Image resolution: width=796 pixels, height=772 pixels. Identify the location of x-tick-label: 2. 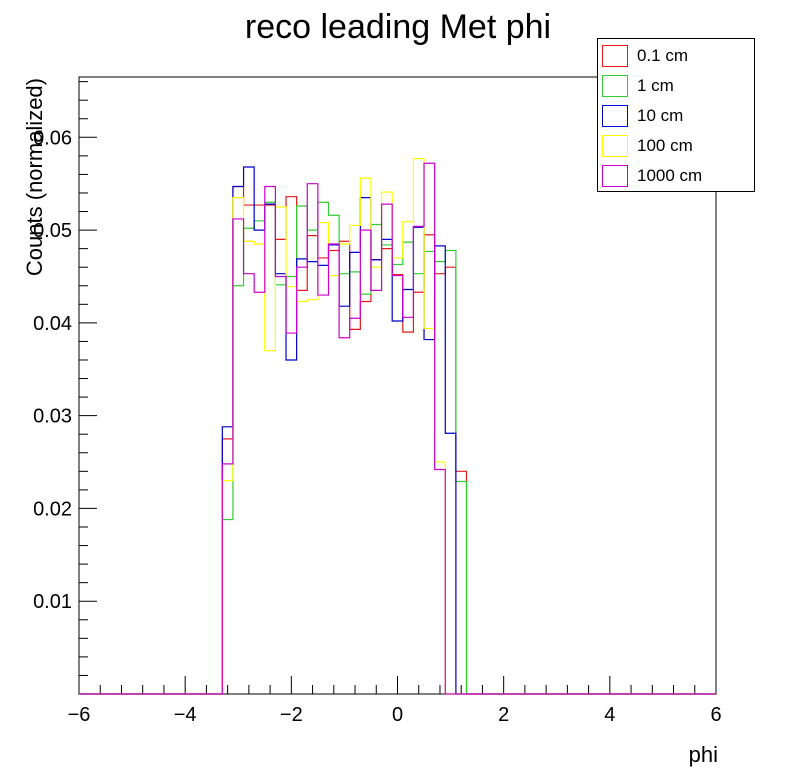
(503, 715).